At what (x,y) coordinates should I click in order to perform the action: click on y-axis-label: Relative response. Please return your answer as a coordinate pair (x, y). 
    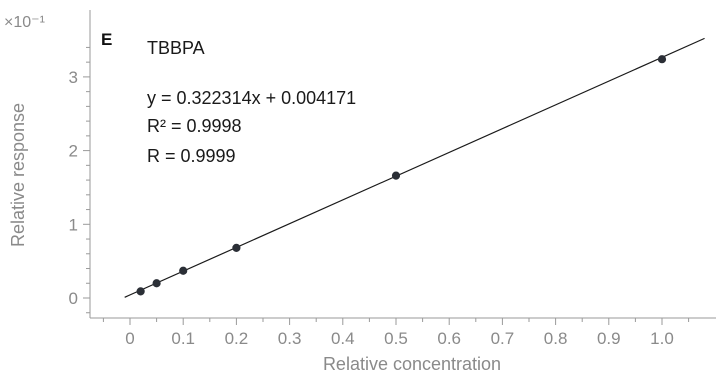
    Looking at the image, I should click on (18, 175).